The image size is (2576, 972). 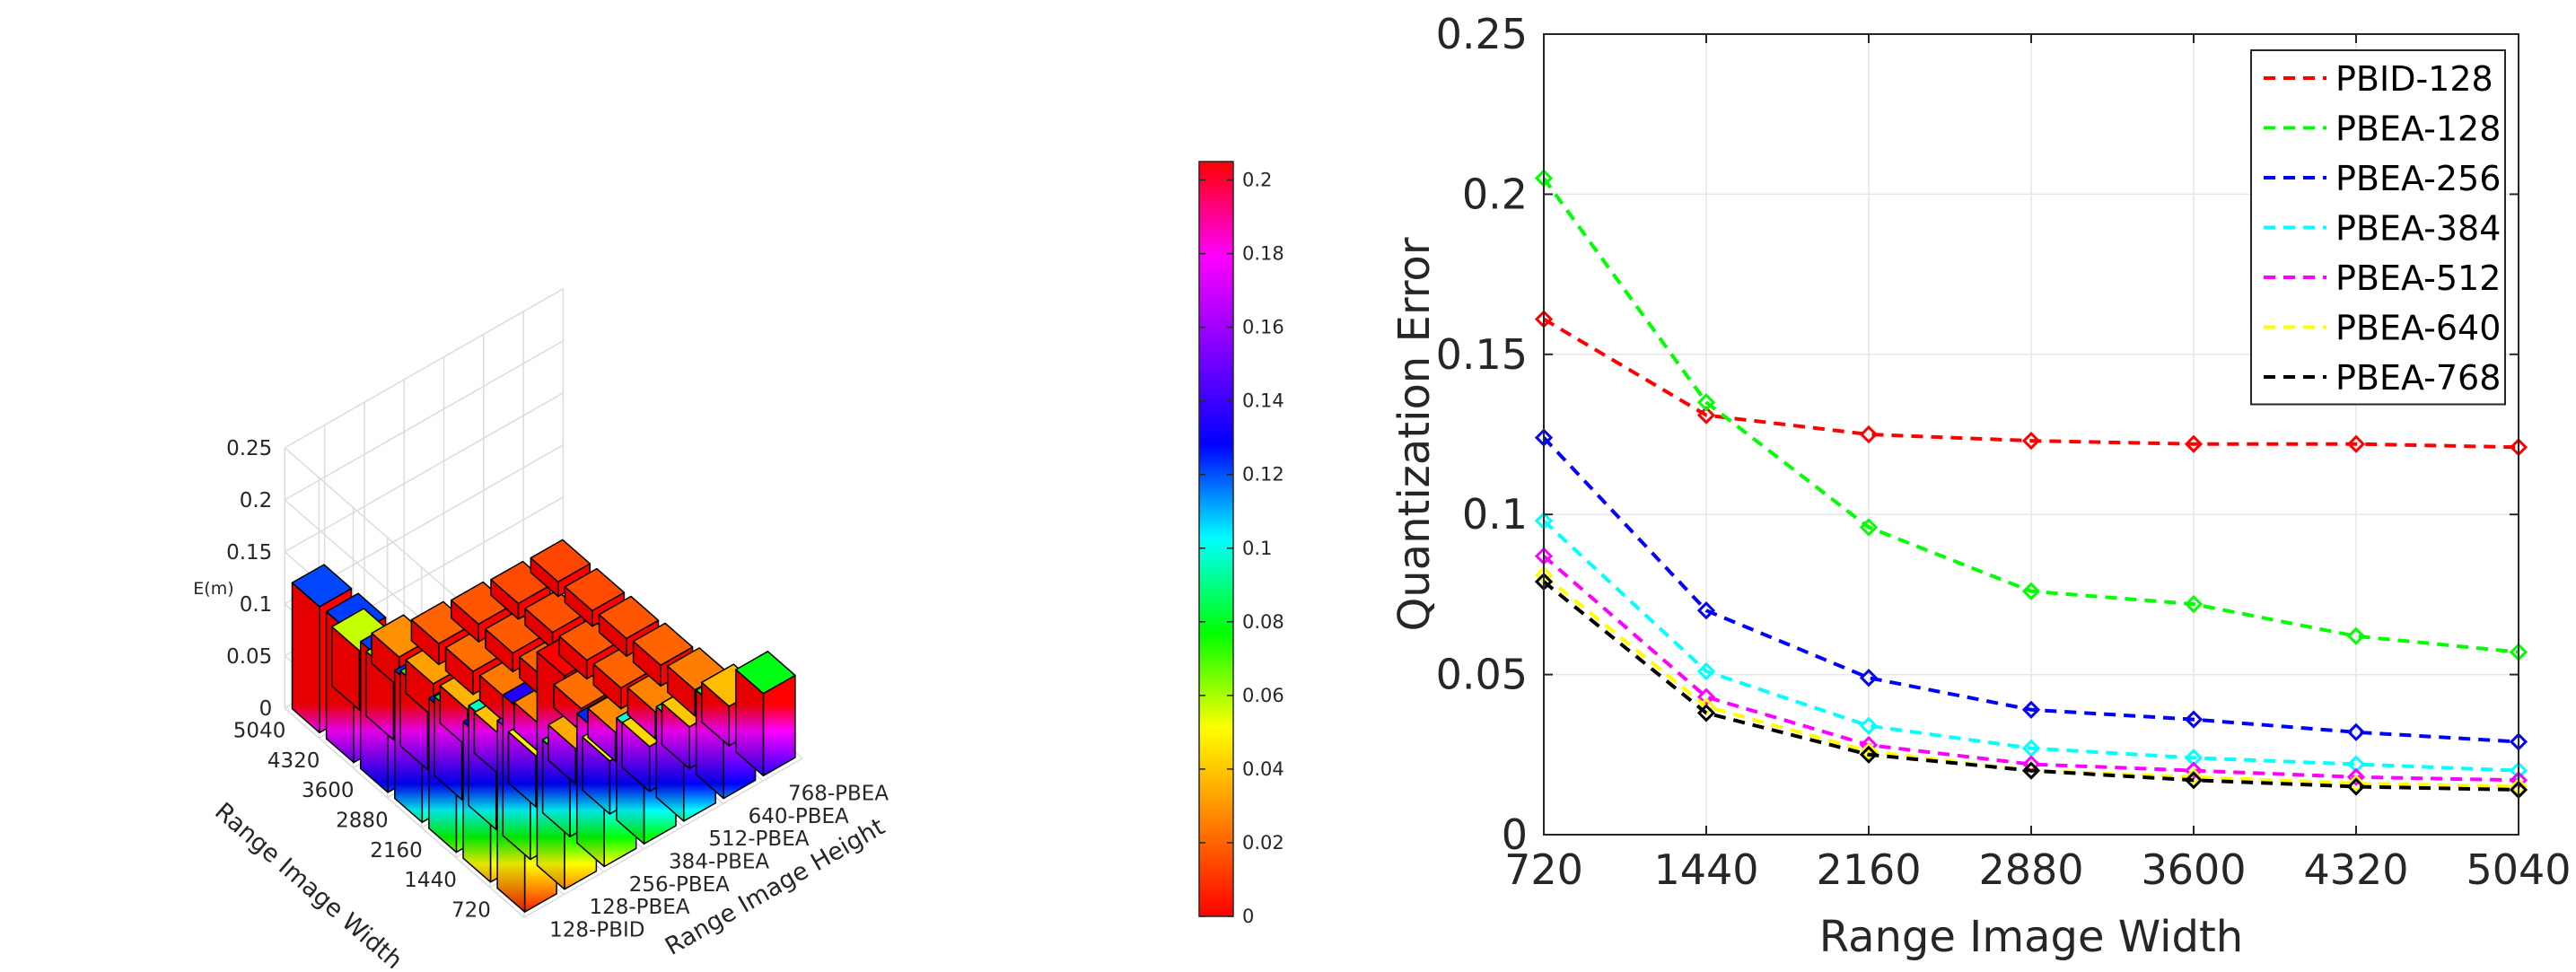 What do you see at coordinates (249, 657) in the screenshot?
I see `z-tick-label: 0.05` at bounding box center [249, 657].